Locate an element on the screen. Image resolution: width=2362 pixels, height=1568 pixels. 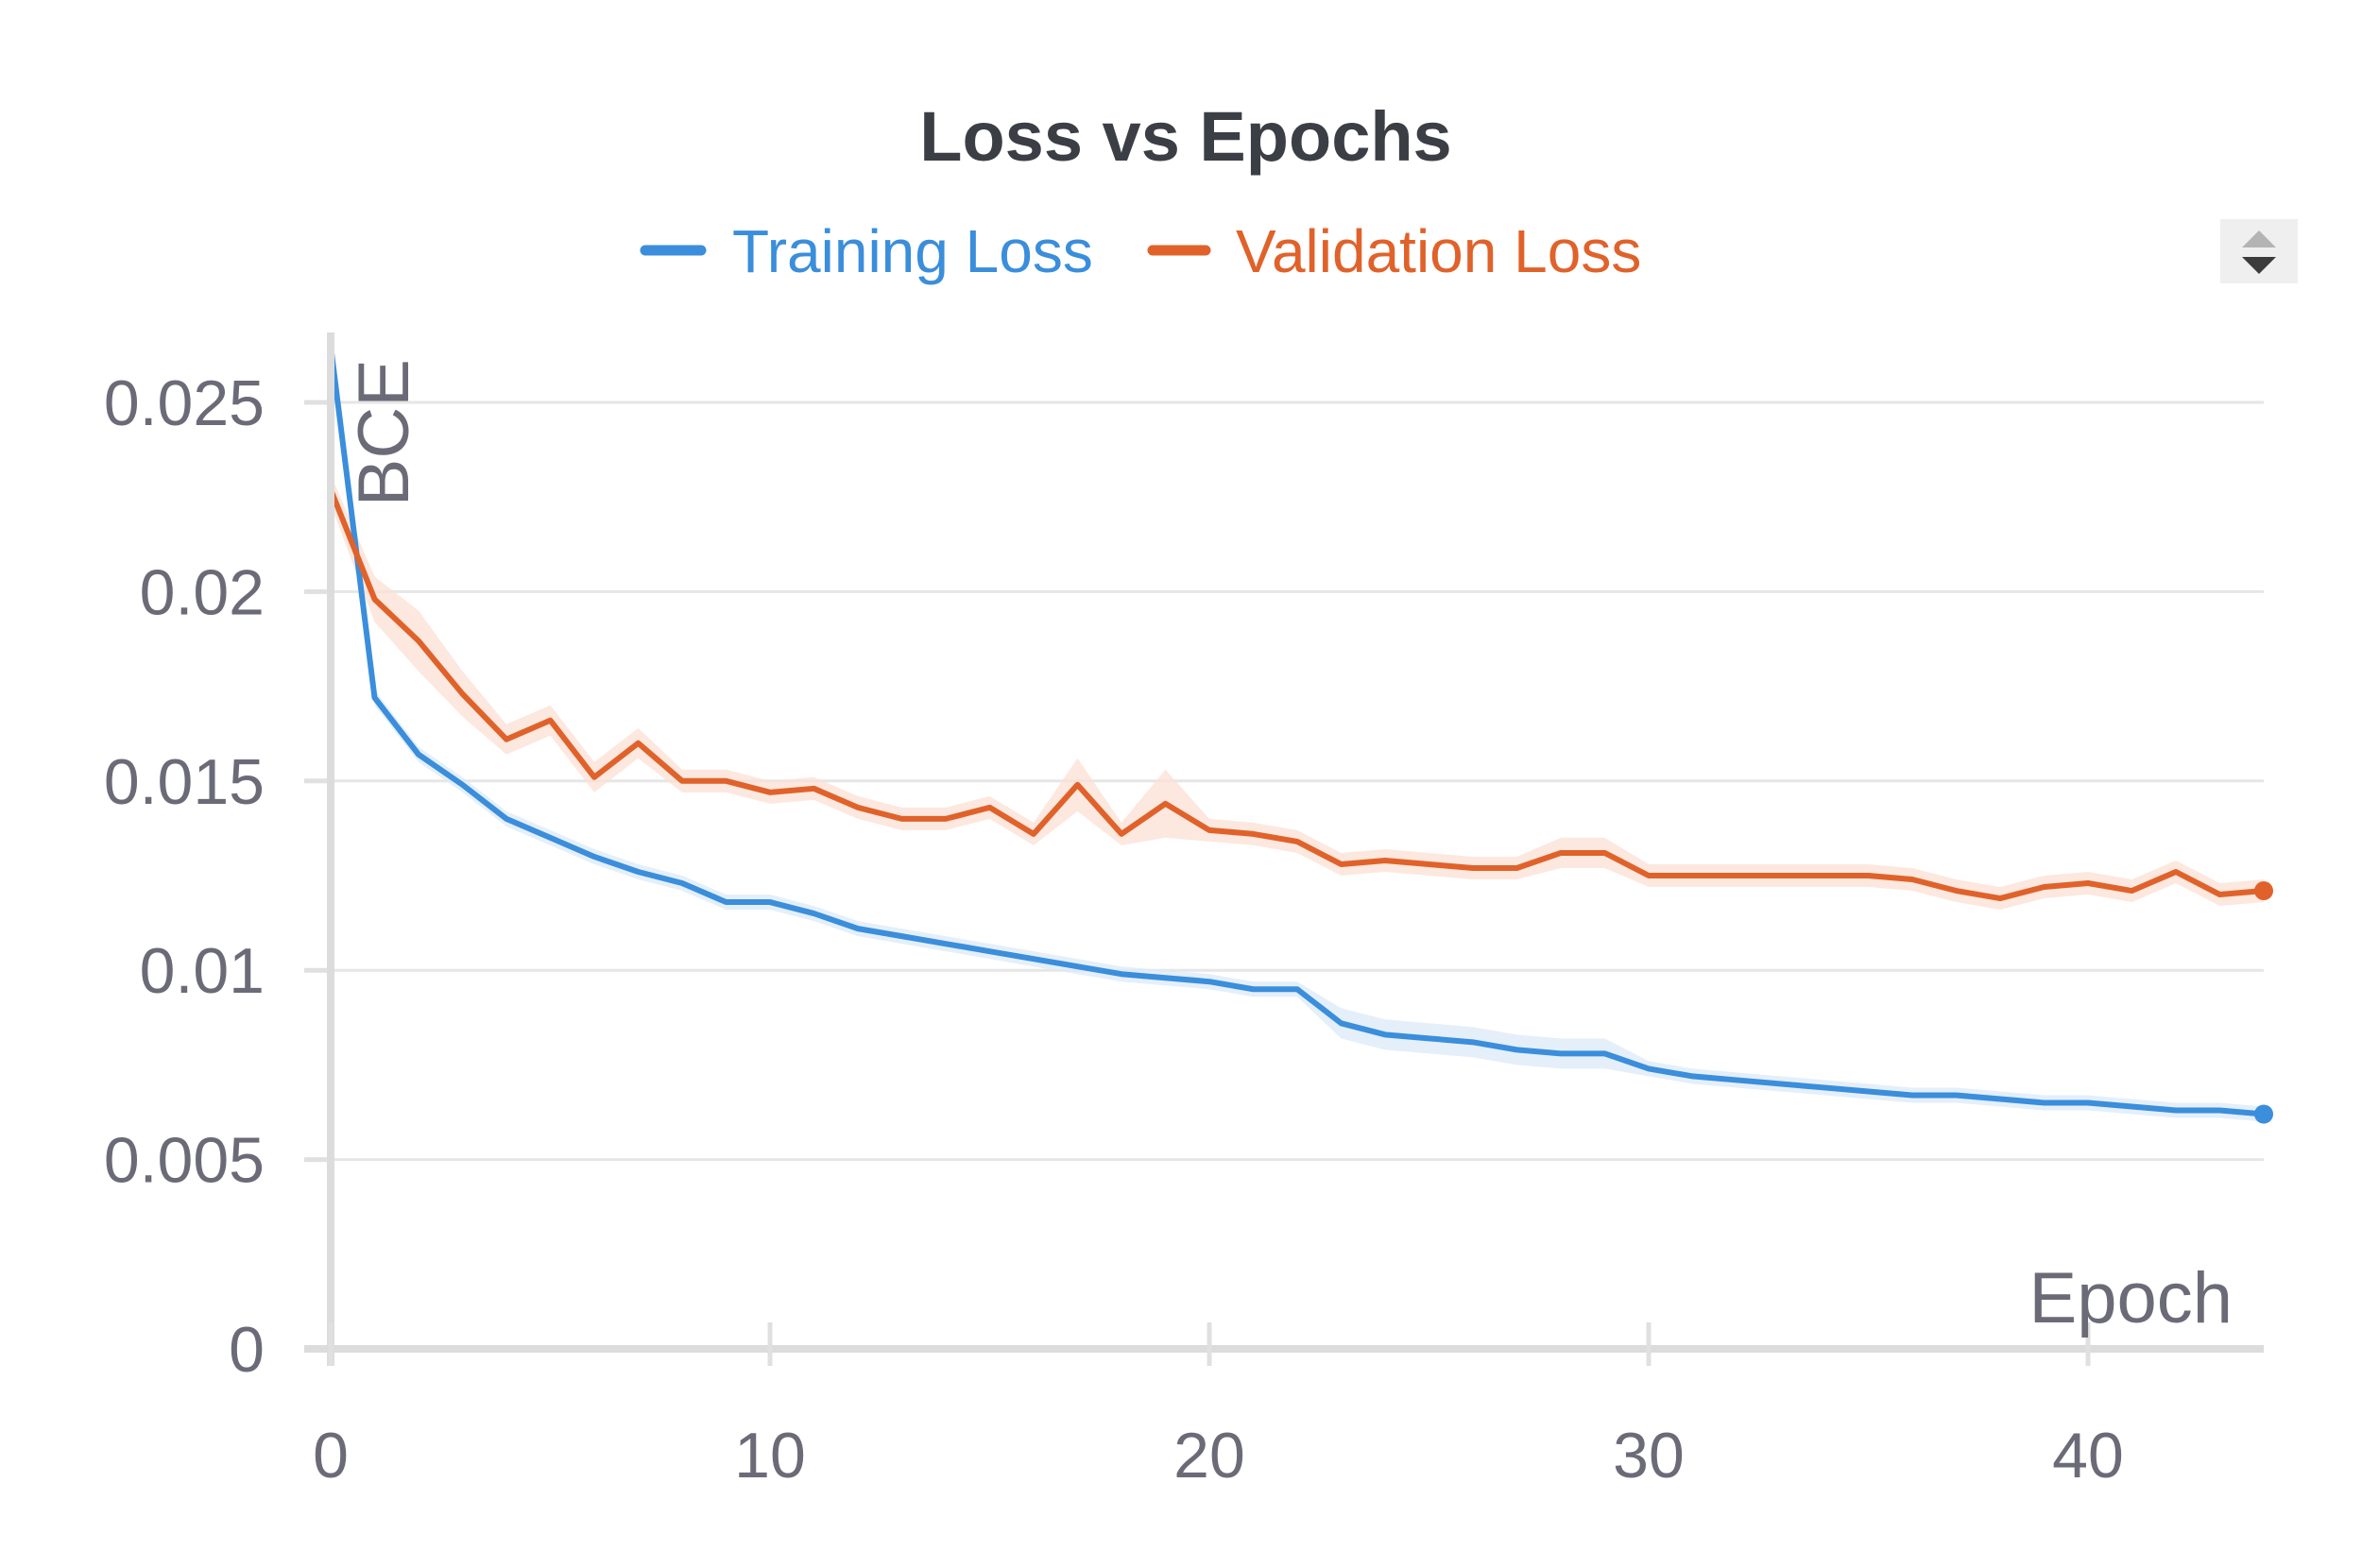
legend-item-validation-loss: Validation Loss is located at coordinates (1394, 251).